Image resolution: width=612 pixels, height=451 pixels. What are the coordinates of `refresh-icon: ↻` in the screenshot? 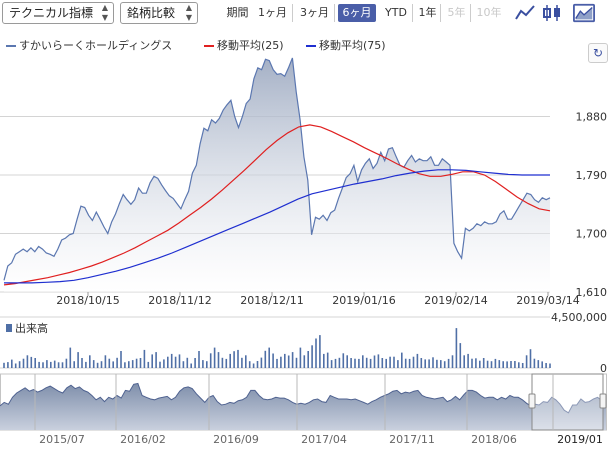 It's located at (598, 53).